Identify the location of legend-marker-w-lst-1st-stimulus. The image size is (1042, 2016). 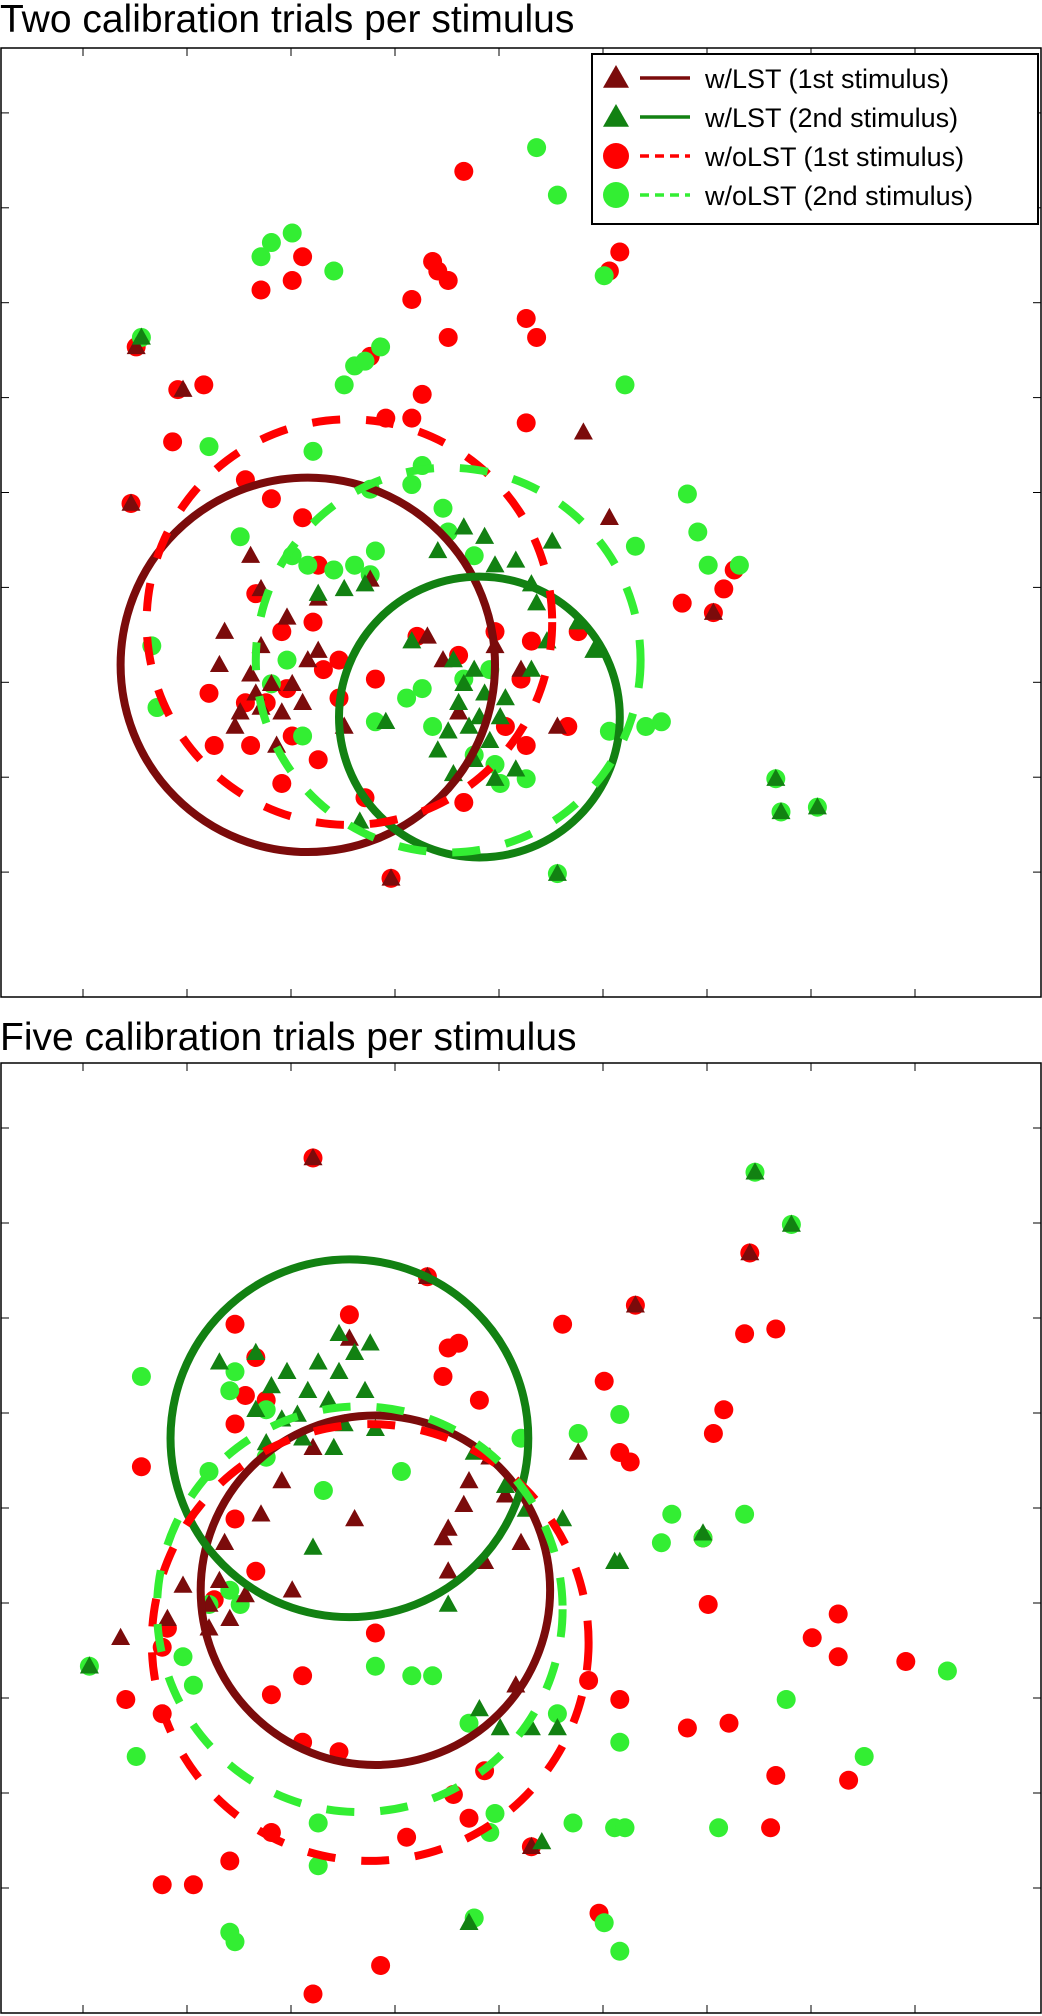
(616, 76).